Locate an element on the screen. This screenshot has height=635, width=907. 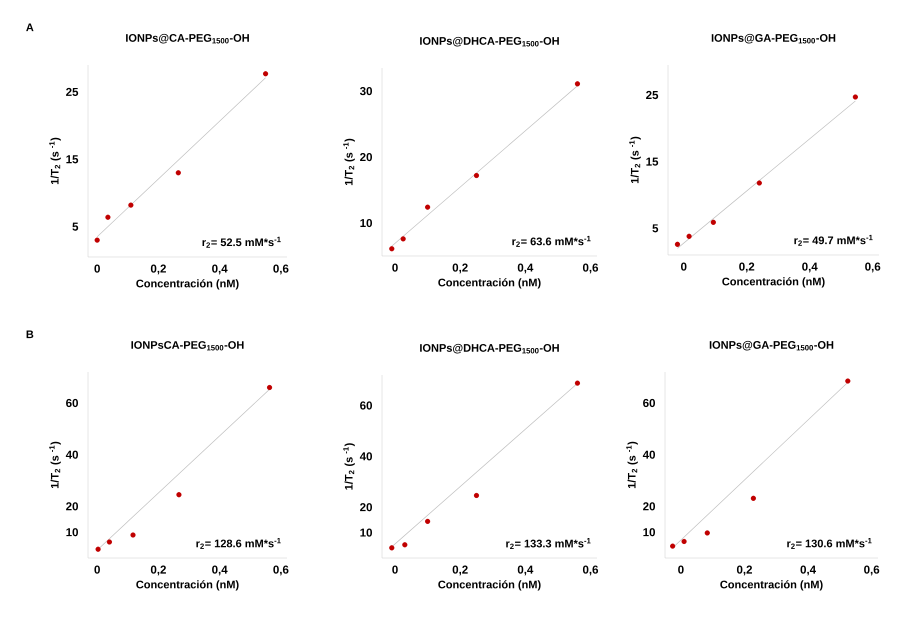
annotation: r$_{2}$= 130.6 mM*s$^{-1}$ is located at coordinates (829, 543).